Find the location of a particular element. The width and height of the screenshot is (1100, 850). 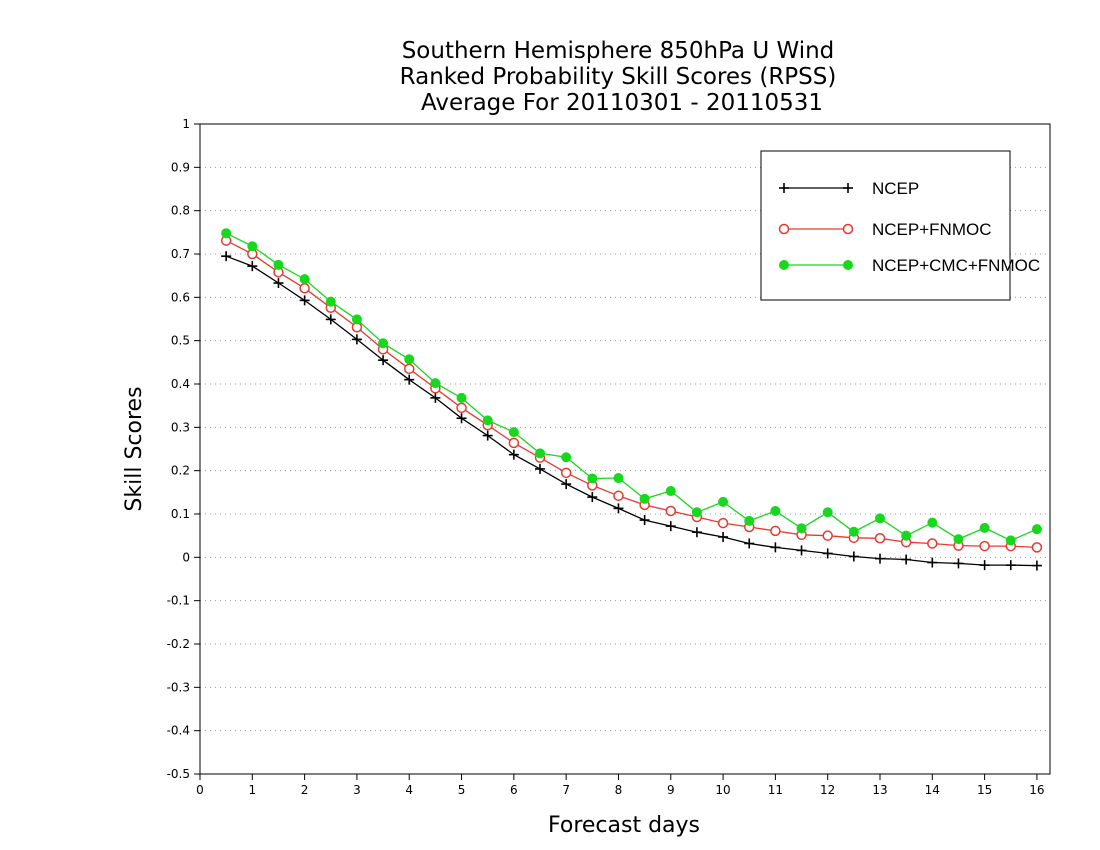

y-tick-label: 0.3 is located at coordinates (180, 427).